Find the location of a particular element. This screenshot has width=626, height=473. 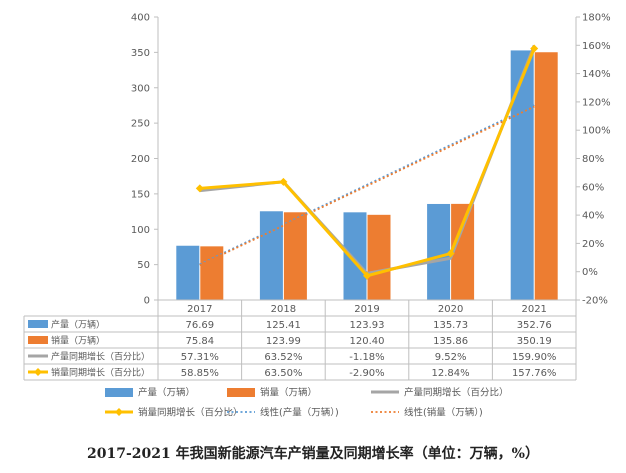

table-cell: 57.31% is located at coordinates (200, 357).